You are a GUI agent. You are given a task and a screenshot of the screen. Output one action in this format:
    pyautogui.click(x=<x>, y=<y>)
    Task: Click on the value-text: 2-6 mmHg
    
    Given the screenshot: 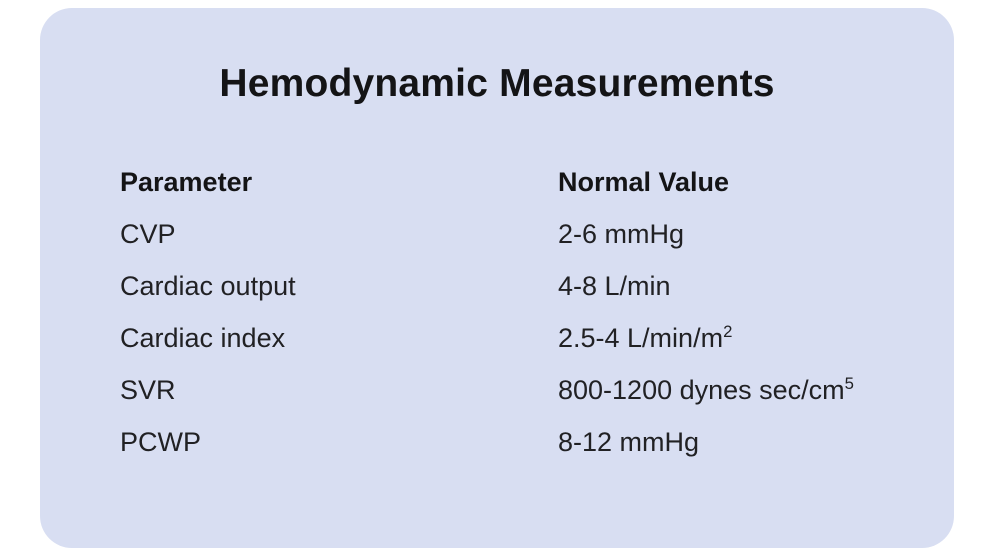 What is the action you would take?
    pyautogui.click(x=621, y=234)
    